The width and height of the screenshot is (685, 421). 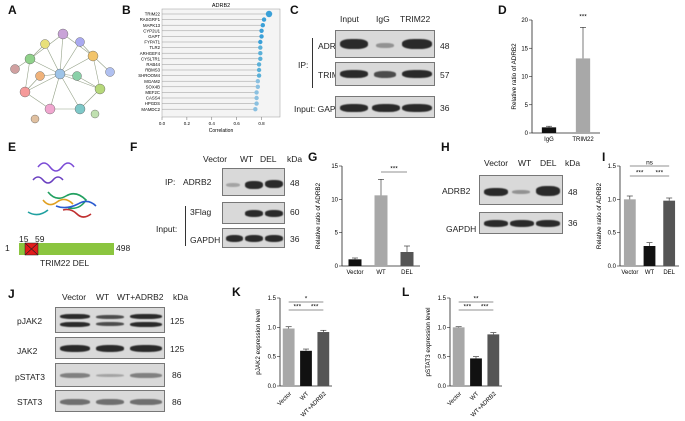 What do you see at coordinates (650, 163) in the screenshot?
I see `significance-label: ns` at bounding box center [650, 163].